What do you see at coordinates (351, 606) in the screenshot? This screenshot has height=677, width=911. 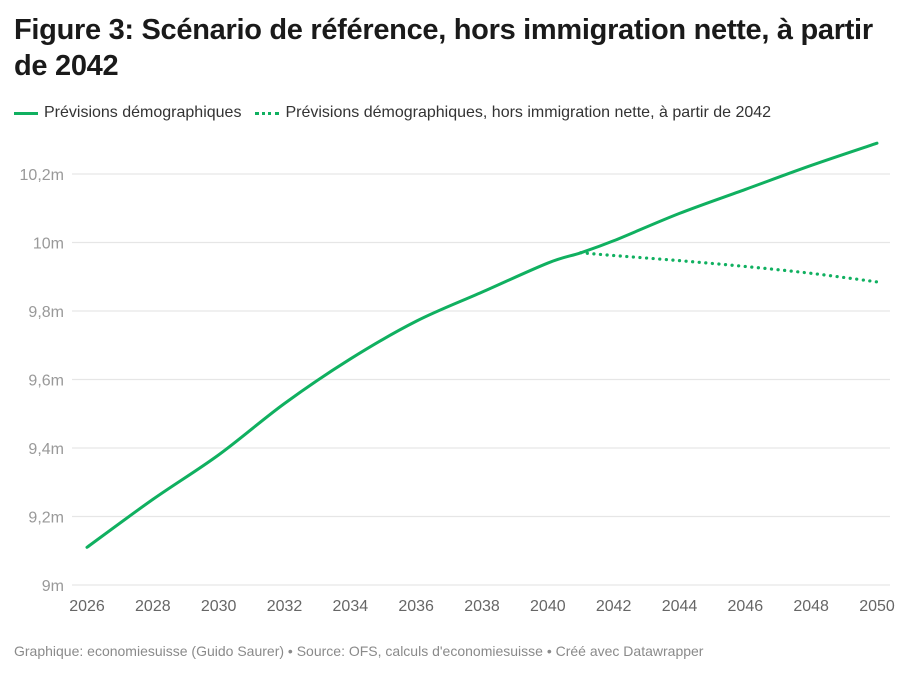 I see `x-tick-label: 2034` at bounding box center [351, 606].